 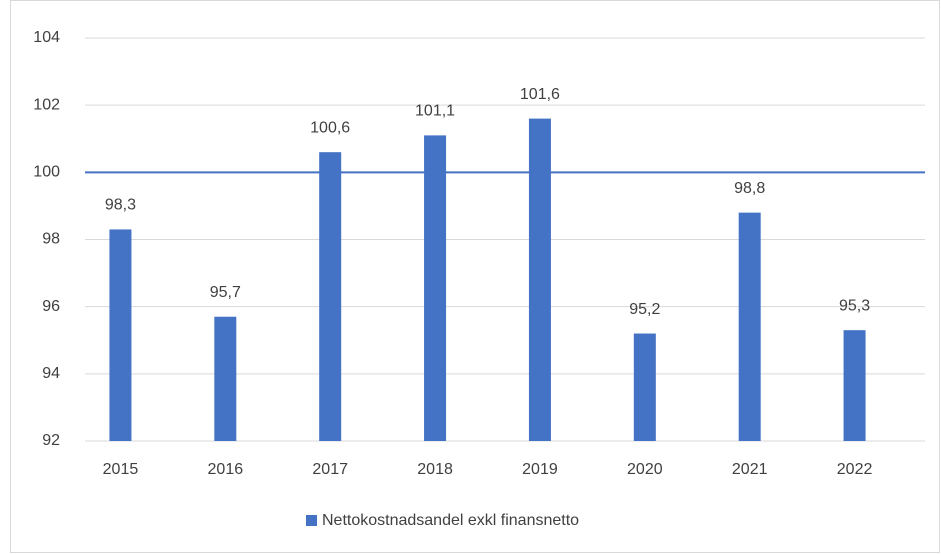 What do you see at coordinates (645, 469) in the screenshot?
I see `x-tick-label: 2020` at bounding box center [645, 469].